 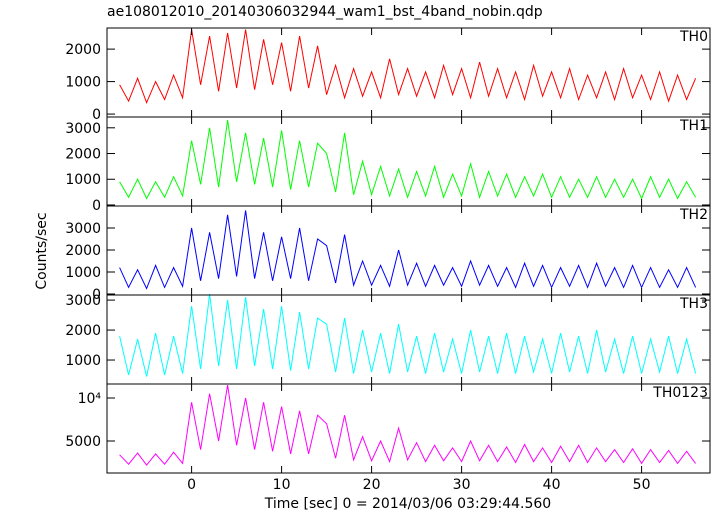 What do you see at coordinates (693, 126) in the screenshot?
I see `panel-label: TH1` at bounding box center [693, 126].